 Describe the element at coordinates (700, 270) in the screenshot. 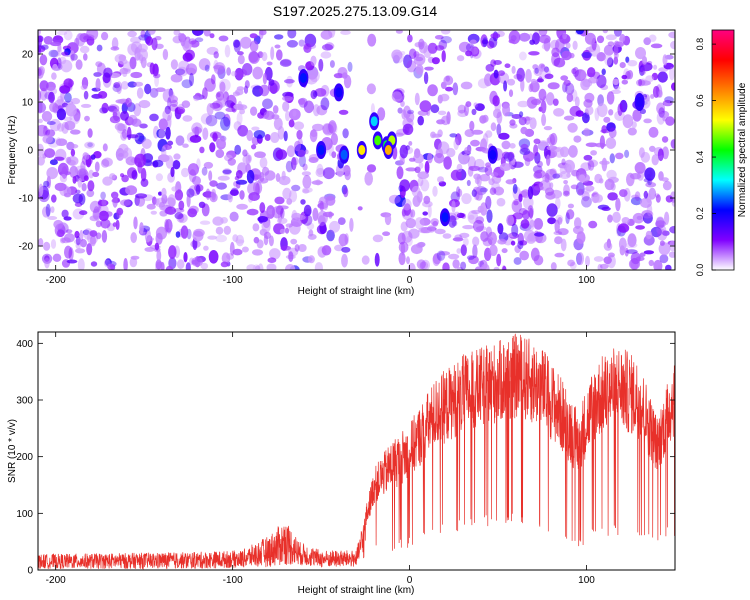

I see `colorbar-tick-label: 0.0` at that location.